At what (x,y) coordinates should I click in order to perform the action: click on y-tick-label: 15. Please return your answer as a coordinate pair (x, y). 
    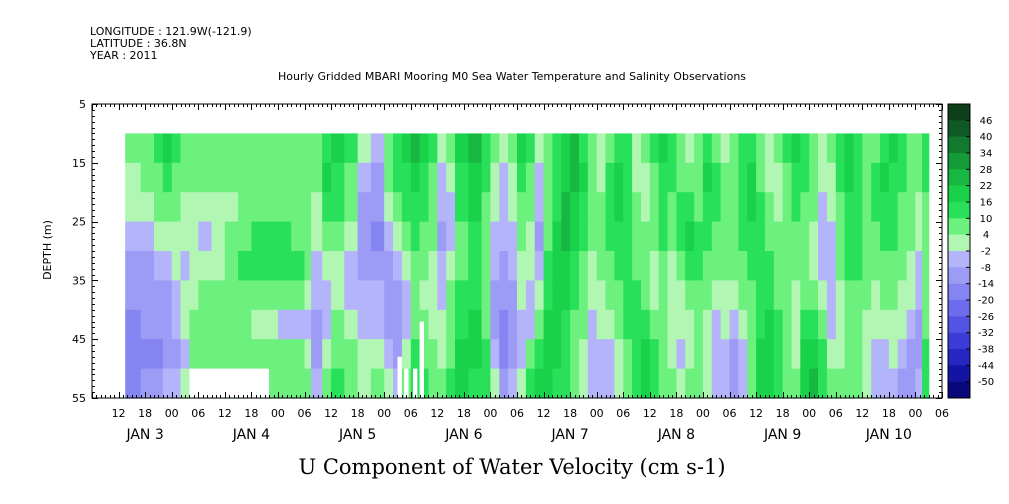
    Looking at the image, I should click on (79, 163).